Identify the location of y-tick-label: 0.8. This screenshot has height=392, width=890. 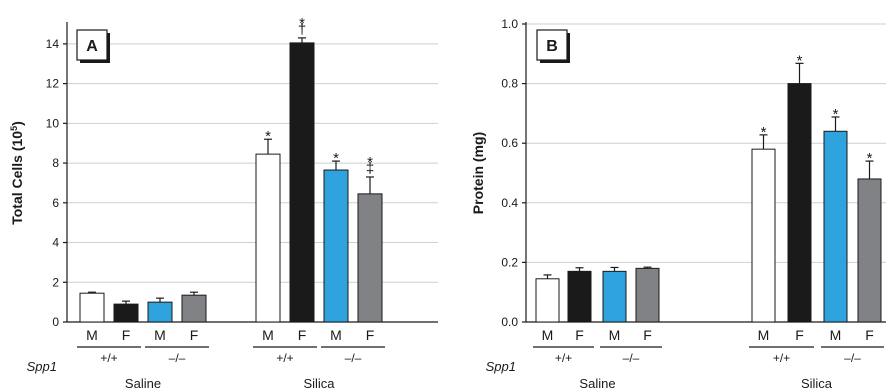
(509, 84).